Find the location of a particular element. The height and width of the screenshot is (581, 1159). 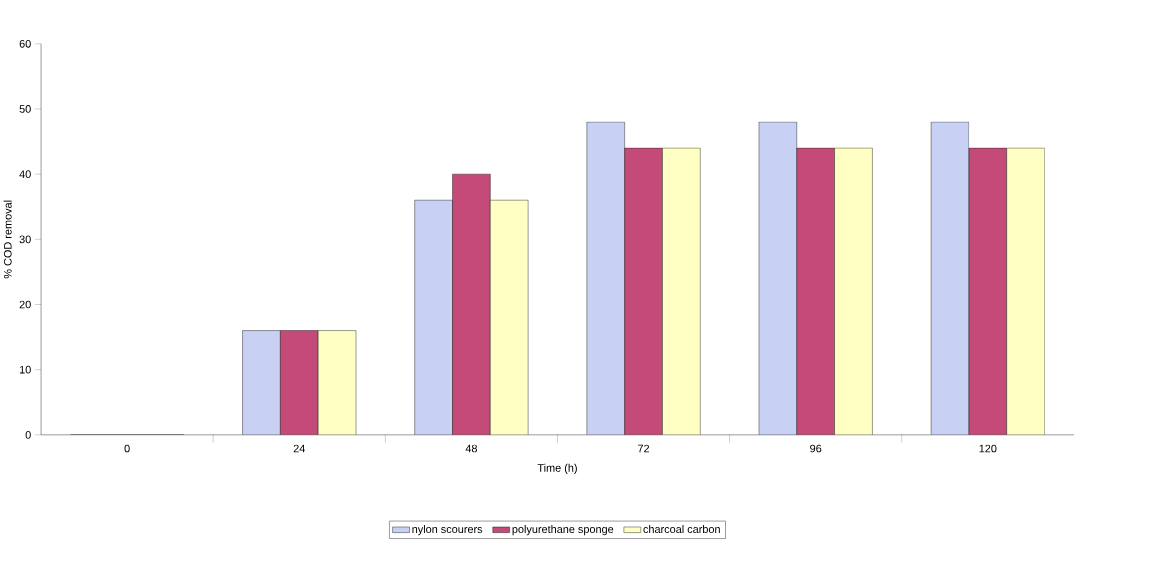

x-tick-label: 72 is located at coordinates (644, 448).